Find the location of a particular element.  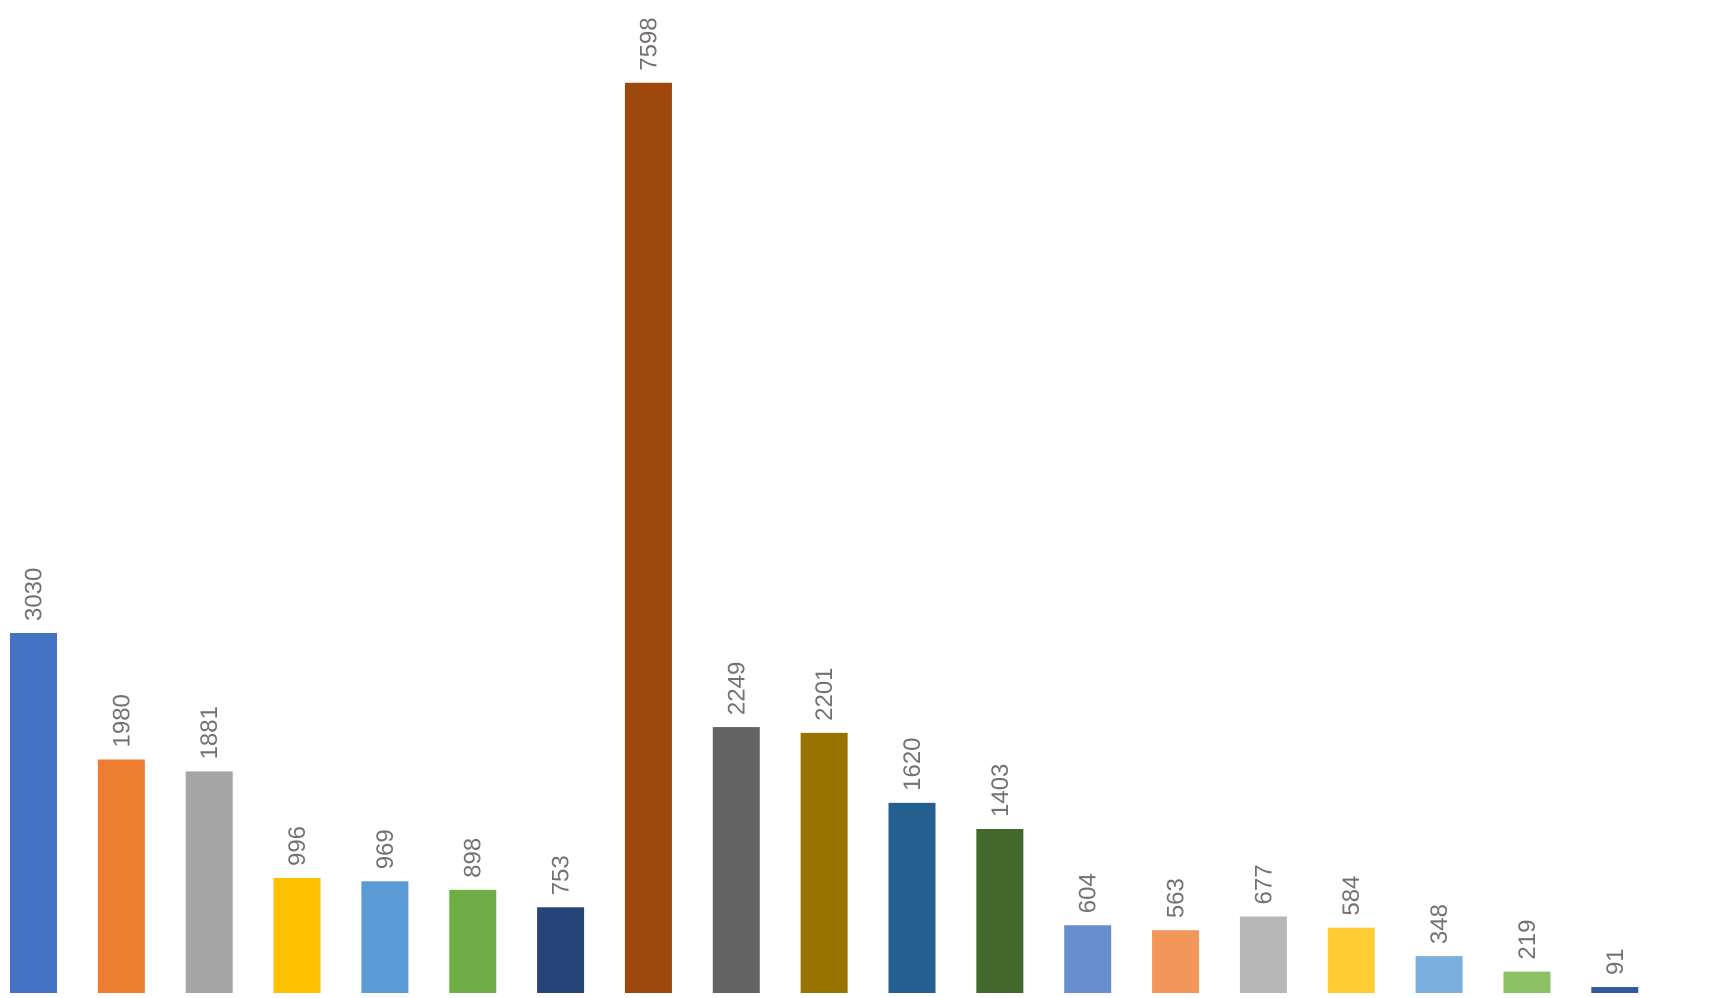

data-label: 1403 is located at coordinates (1000, 790).